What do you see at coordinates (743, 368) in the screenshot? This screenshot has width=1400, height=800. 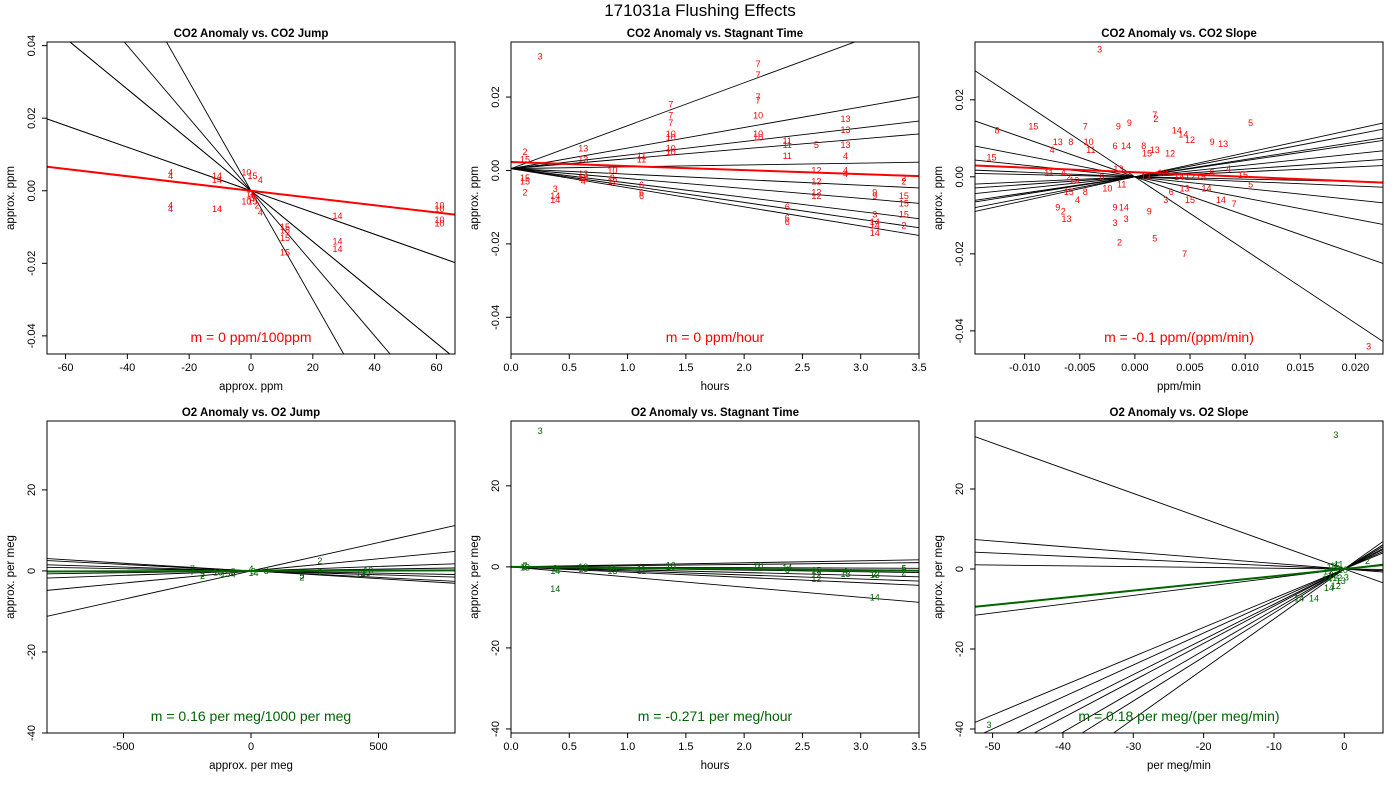 I see `x-tick-label: 2.0` at bounding box center [743, 368].